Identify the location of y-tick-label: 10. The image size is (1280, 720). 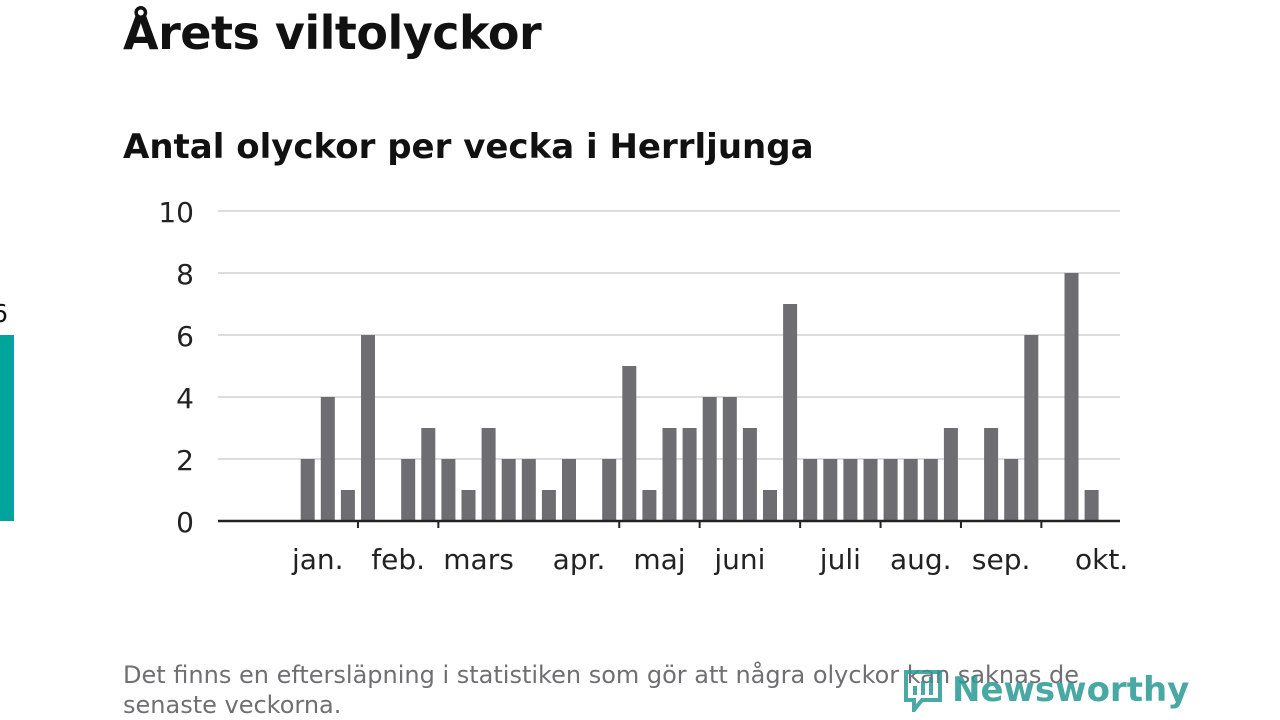
(176, 212).